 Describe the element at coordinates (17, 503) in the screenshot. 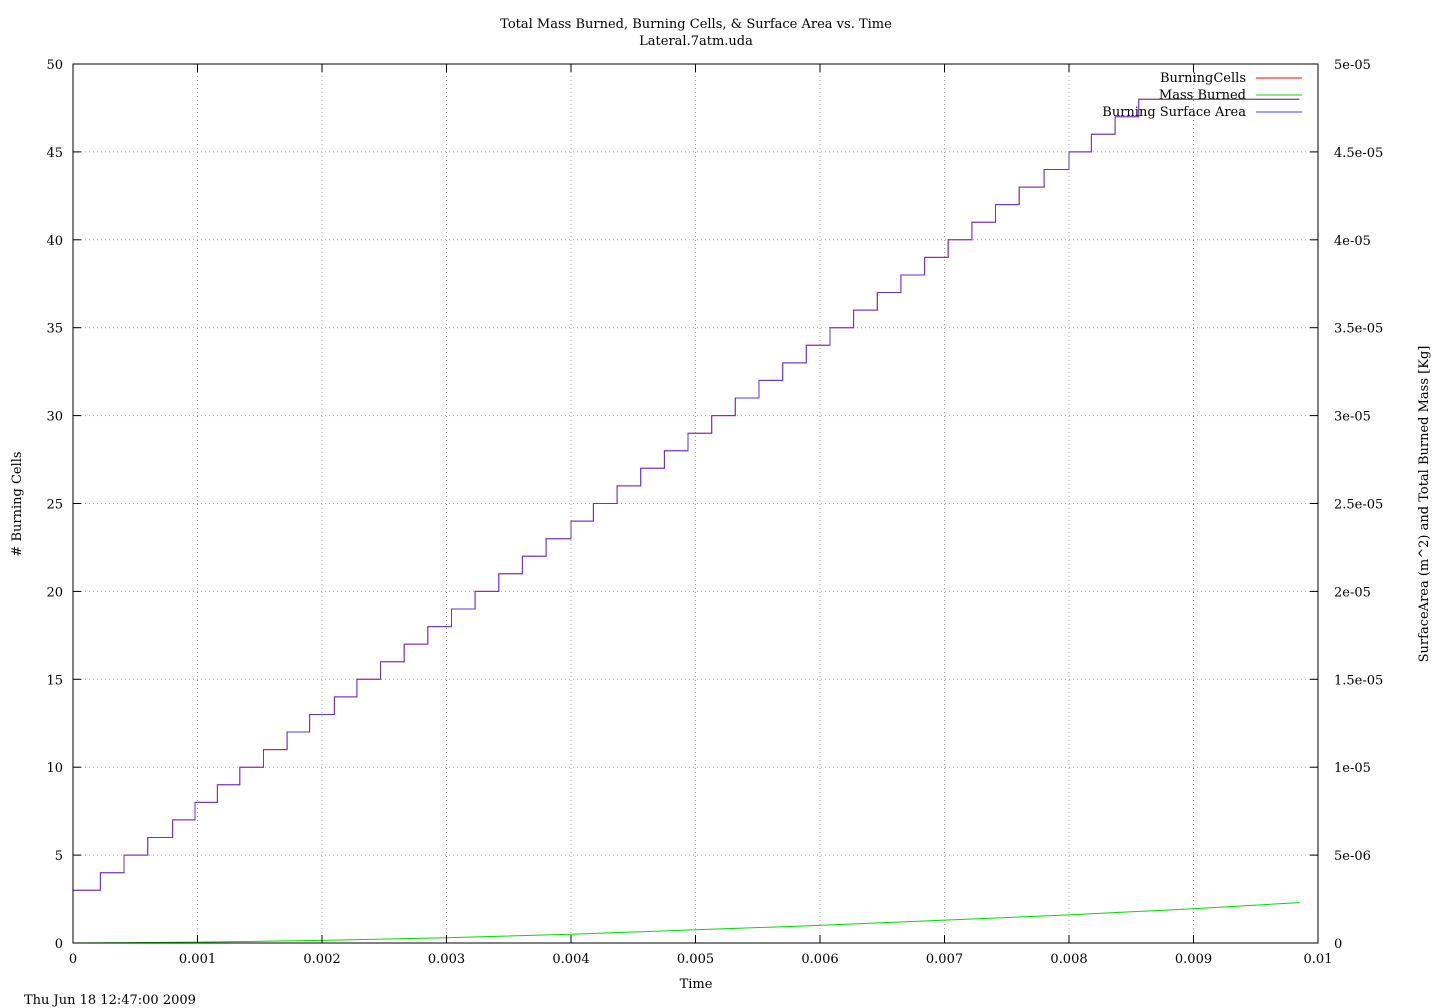

I see `y-axis-label: # Burning Cells` at that location.